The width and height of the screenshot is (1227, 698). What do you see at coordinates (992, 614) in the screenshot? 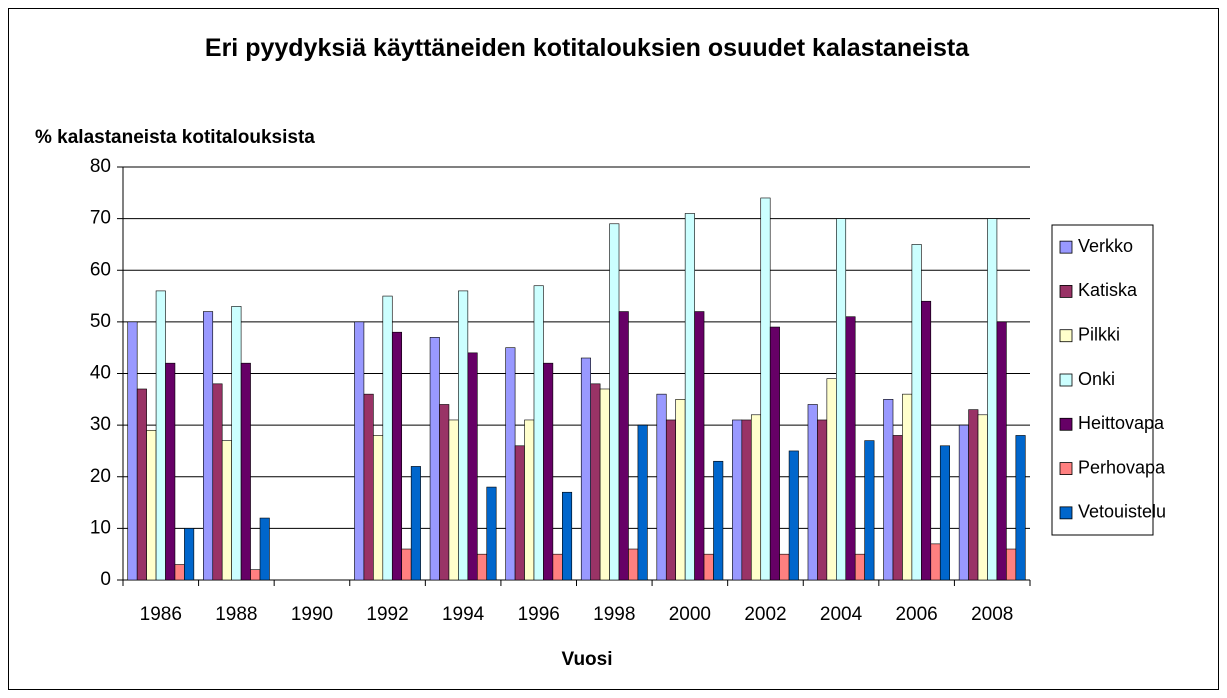
I see `x-tick-label: 2008` at bounding box center [992, 614].